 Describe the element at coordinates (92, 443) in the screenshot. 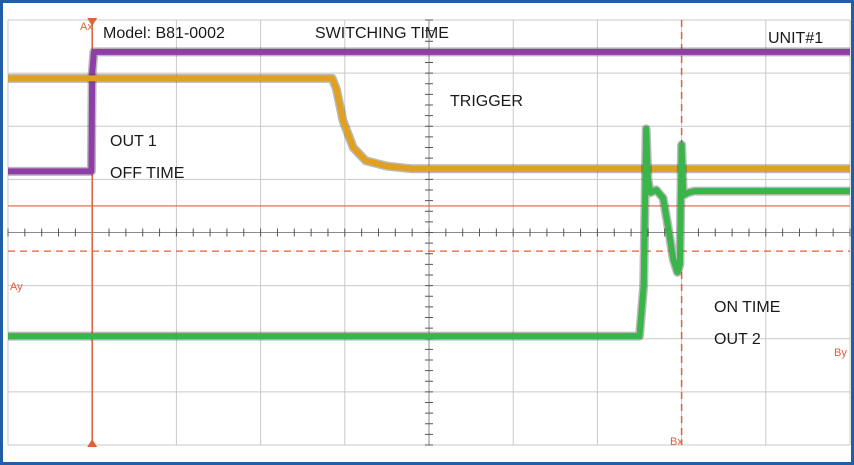

I see `cursor-ax-marker-bottom` at that location.